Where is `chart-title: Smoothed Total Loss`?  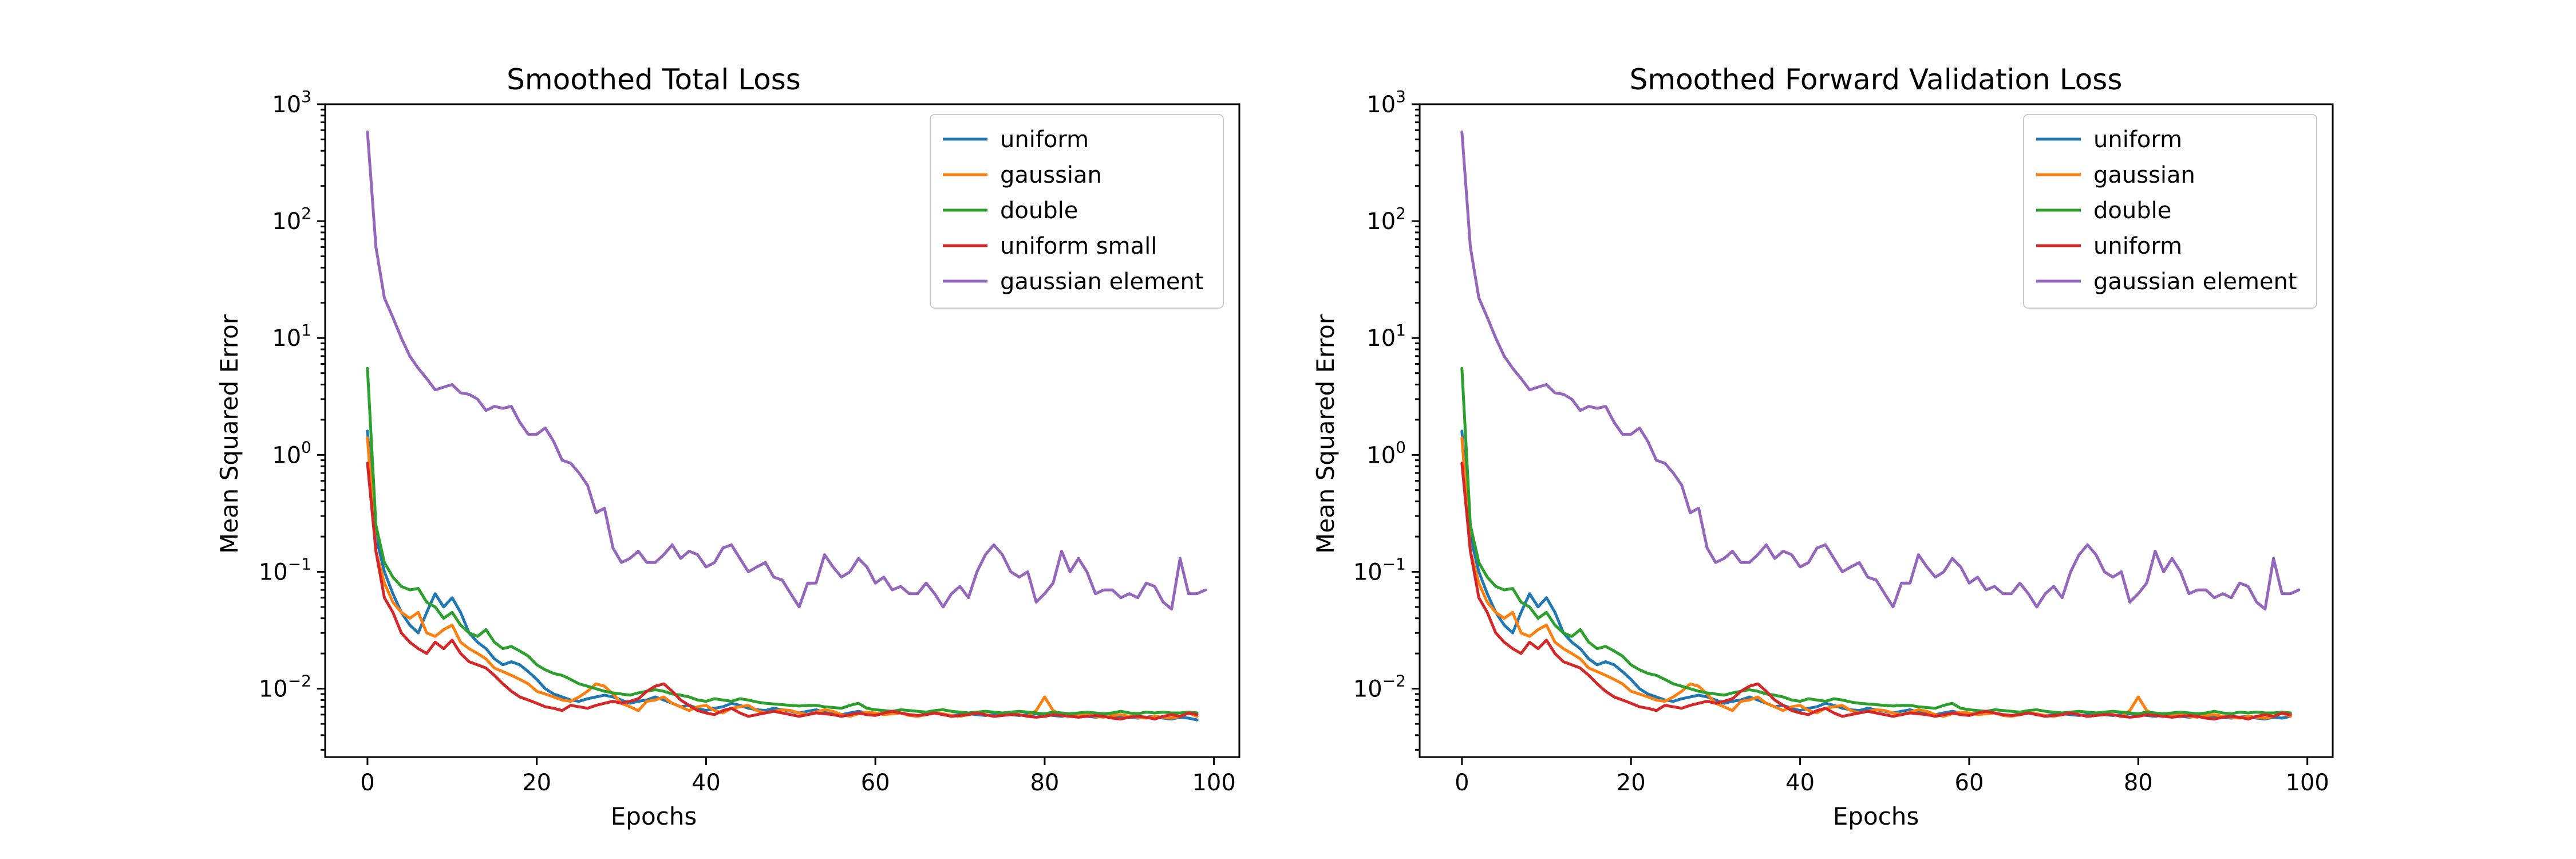 chart-title: Smoothed Total Loss is located at coordinates (654, 79).